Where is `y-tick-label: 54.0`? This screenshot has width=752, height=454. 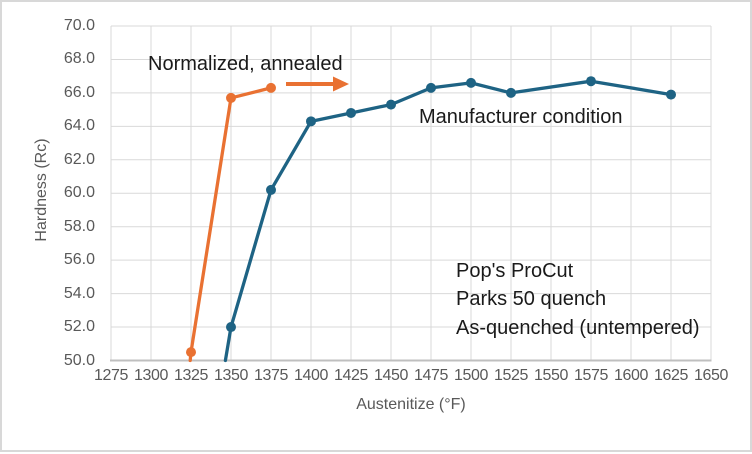 y-tick-label: 54.0 is located at coordinates (79, 293).